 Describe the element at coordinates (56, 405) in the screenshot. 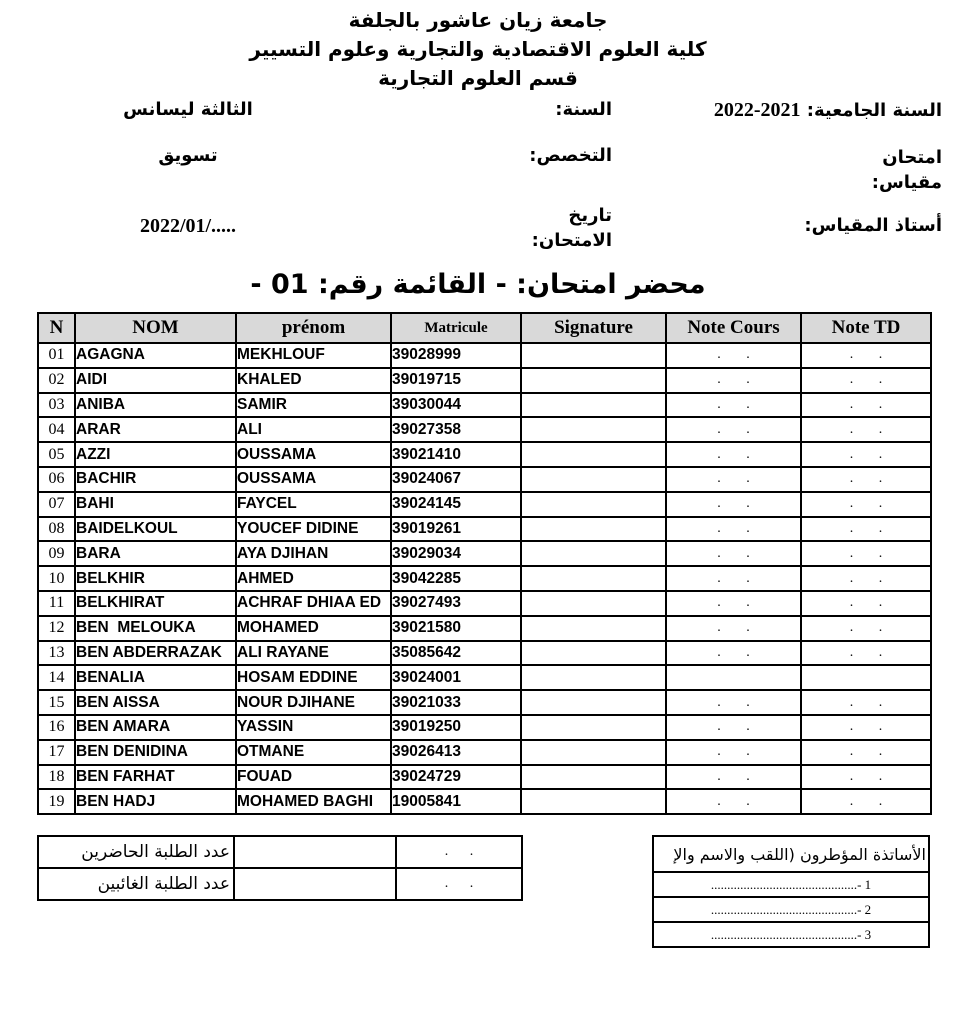

I see `row-number-cell: 03` at that location.